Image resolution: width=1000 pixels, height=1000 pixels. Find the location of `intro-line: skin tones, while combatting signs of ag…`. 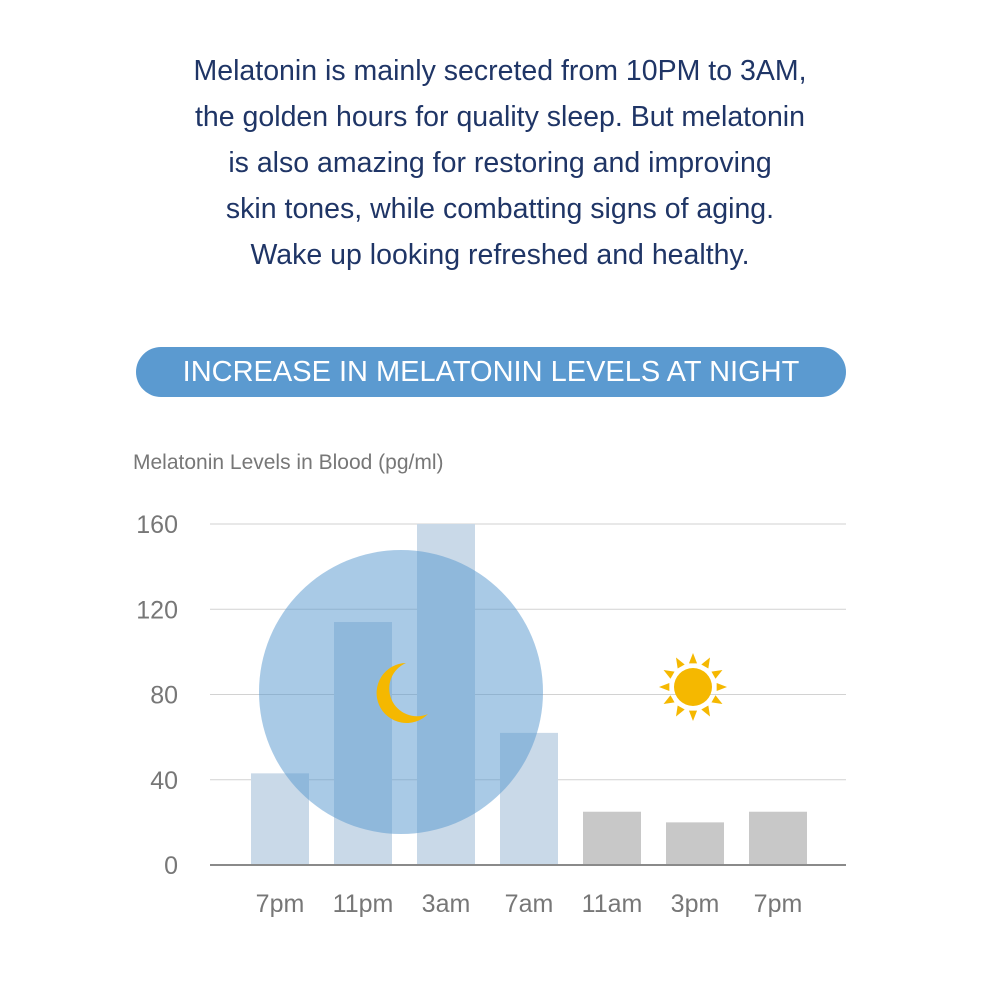

intro-line: skin tones, while combatting signs of ag… is located at coordinates (500, 209).